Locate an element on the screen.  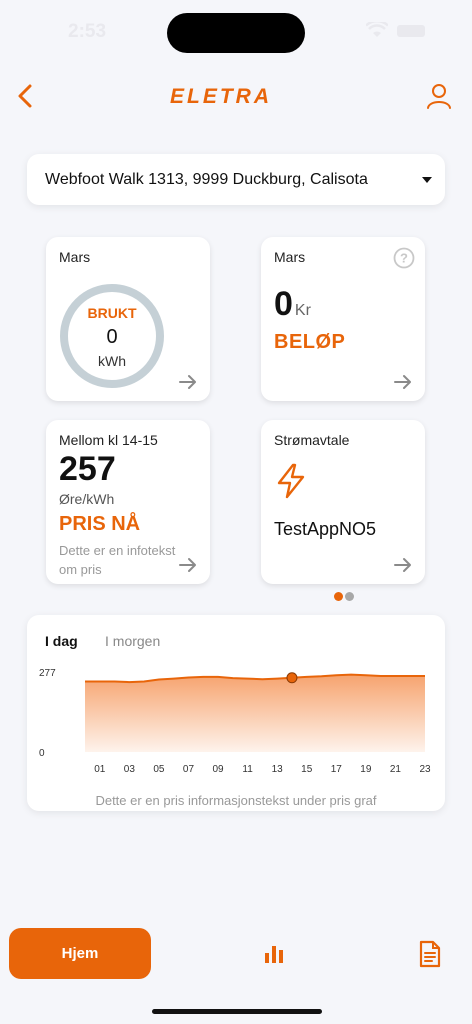
amount-value: 0 is located at coordinates (283, 304).